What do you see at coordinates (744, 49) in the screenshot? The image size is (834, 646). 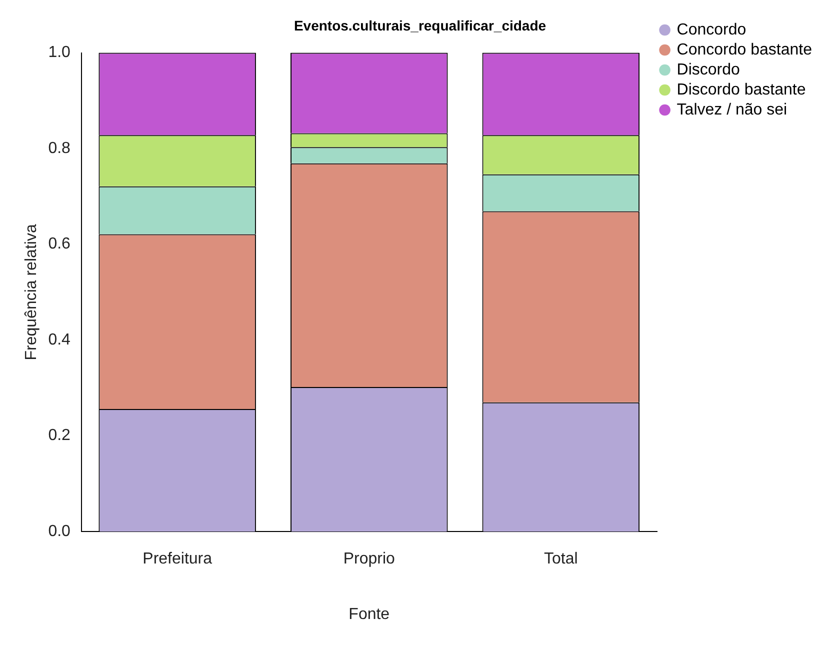 I see `legend-label: Concordo bastante` at bounding box center [744, 49].